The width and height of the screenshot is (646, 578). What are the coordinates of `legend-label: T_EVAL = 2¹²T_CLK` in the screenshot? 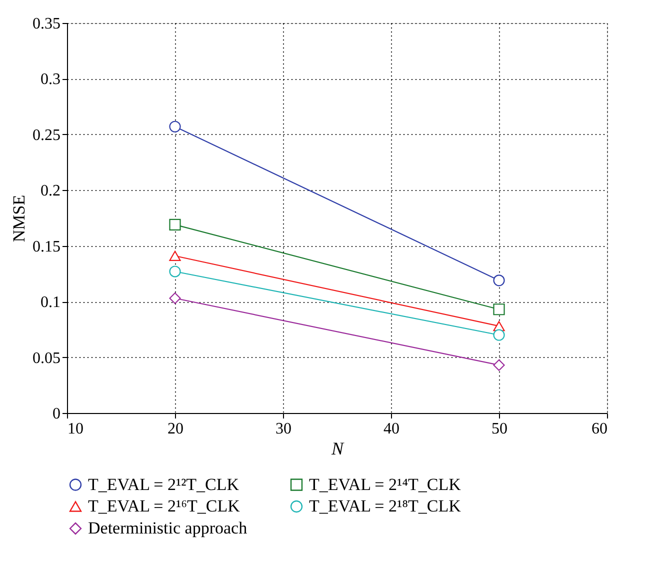 It's located at (164, 484).